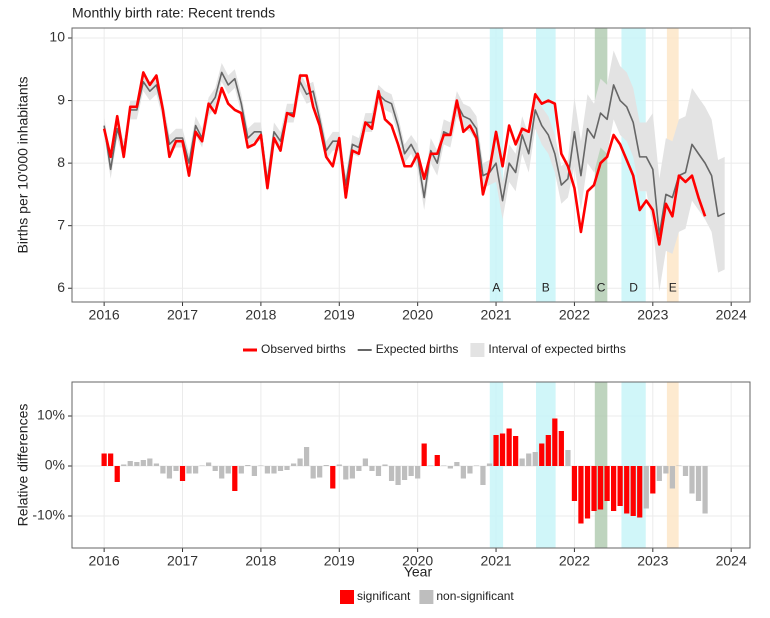  What do you see at coordinates (303, 349) in the screenshot?
I see `legend-label: Observed births` at bounding box center [303, 349].